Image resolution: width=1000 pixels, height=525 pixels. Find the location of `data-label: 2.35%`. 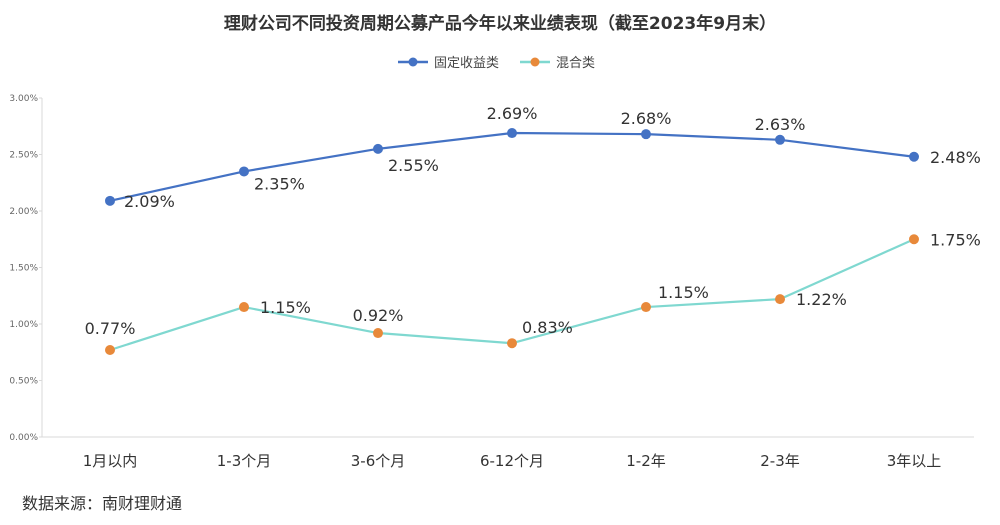

data-label: 2.35% is located at coordinates (279, 183).